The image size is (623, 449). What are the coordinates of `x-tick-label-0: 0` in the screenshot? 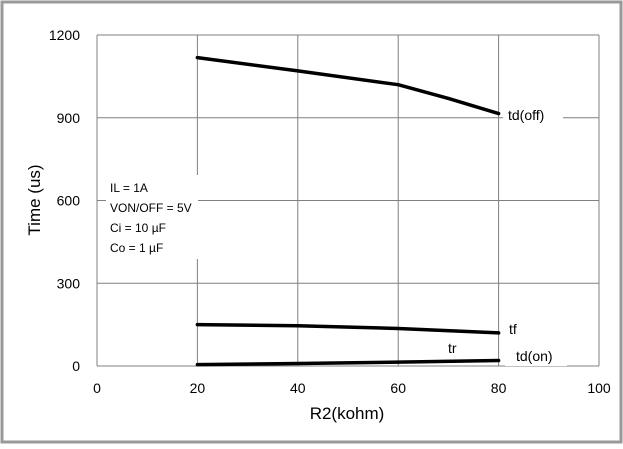 It's located at (97, 388).